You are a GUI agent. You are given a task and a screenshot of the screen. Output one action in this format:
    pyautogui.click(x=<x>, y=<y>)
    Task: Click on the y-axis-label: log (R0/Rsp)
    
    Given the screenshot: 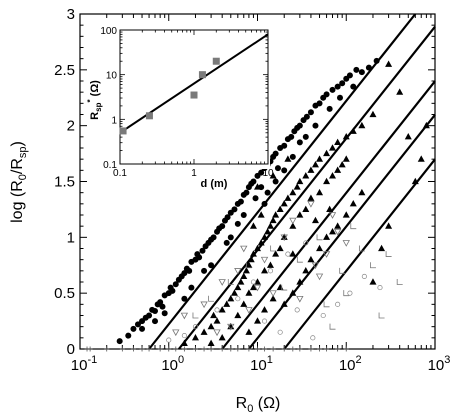 What is the action you would take?
    pyautogui.click(x=19, y=182)
    